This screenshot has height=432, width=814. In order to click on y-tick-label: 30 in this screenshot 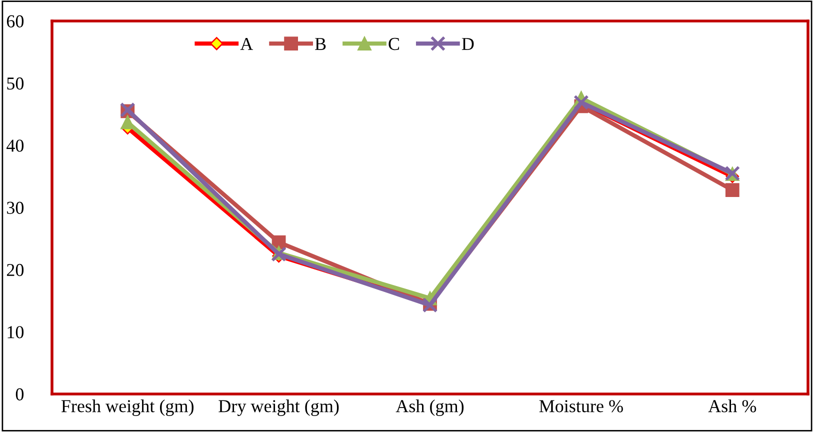, I will do `click(15, 208)`.